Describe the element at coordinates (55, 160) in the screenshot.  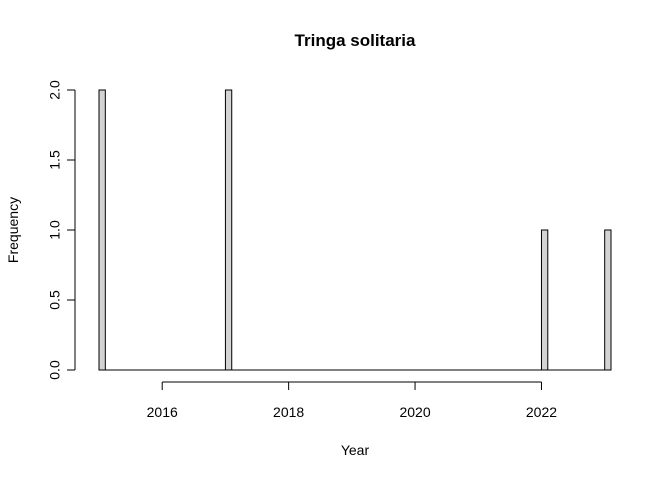
I see `y-tick-label-1.5: 1.5` at that location.